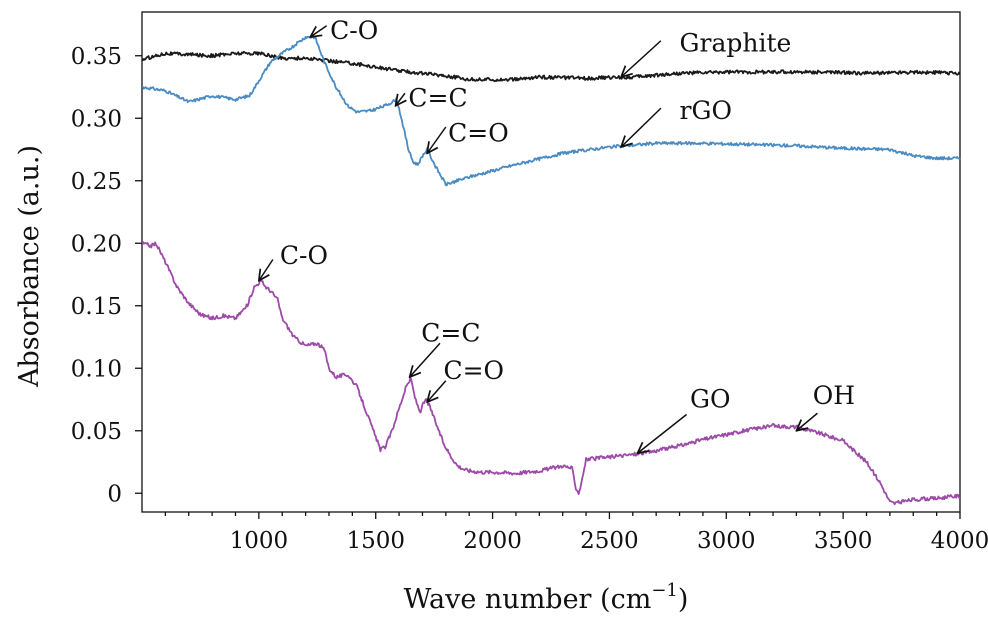 This screenshot has height=619, width=988. What do you see at coordinates (375, 541) in the screenshot?
I see `x-tick-label: 1500` at bounding box center [375, 541].